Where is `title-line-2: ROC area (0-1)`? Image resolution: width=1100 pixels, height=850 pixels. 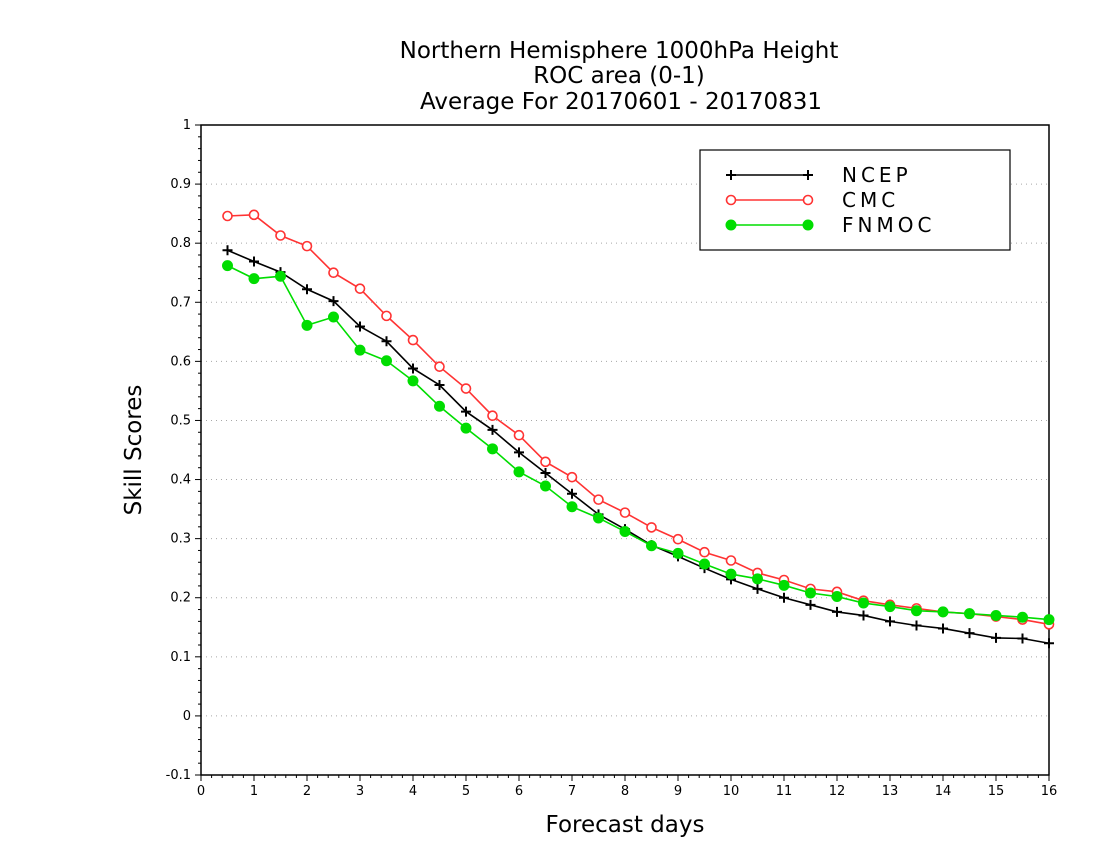
title-line-2: ROC area (0-1) is located at coordinates (619, 76).